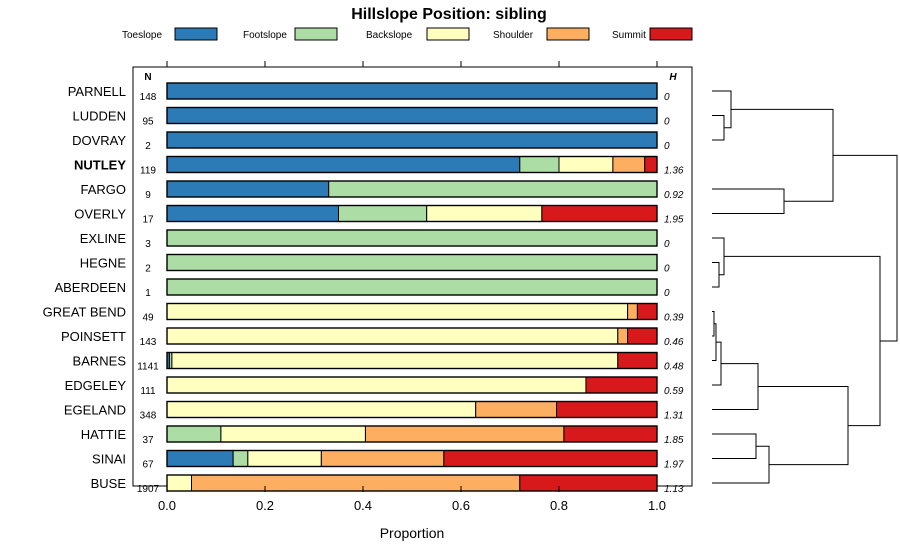  I want to click on series-label: BUSE, so click(109, 483).